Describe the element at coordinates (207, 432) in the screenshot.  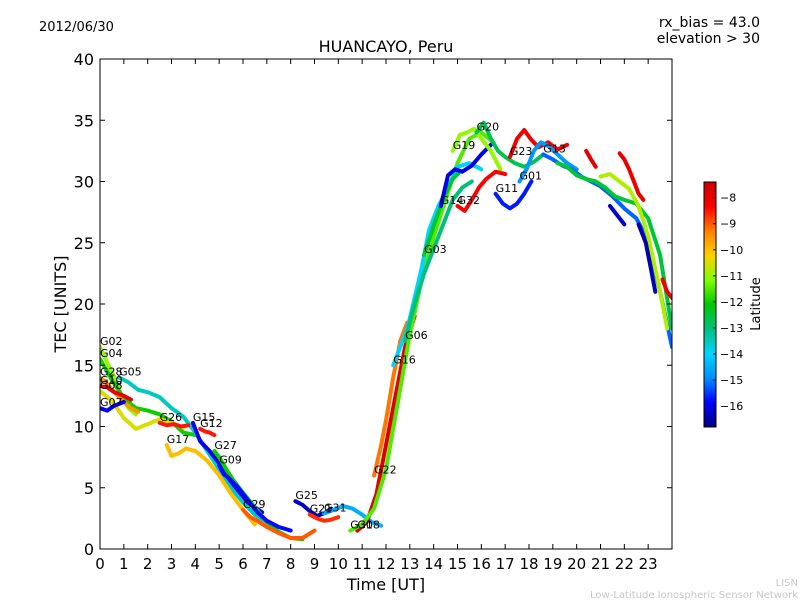
I see `series-line-g12` at that location.